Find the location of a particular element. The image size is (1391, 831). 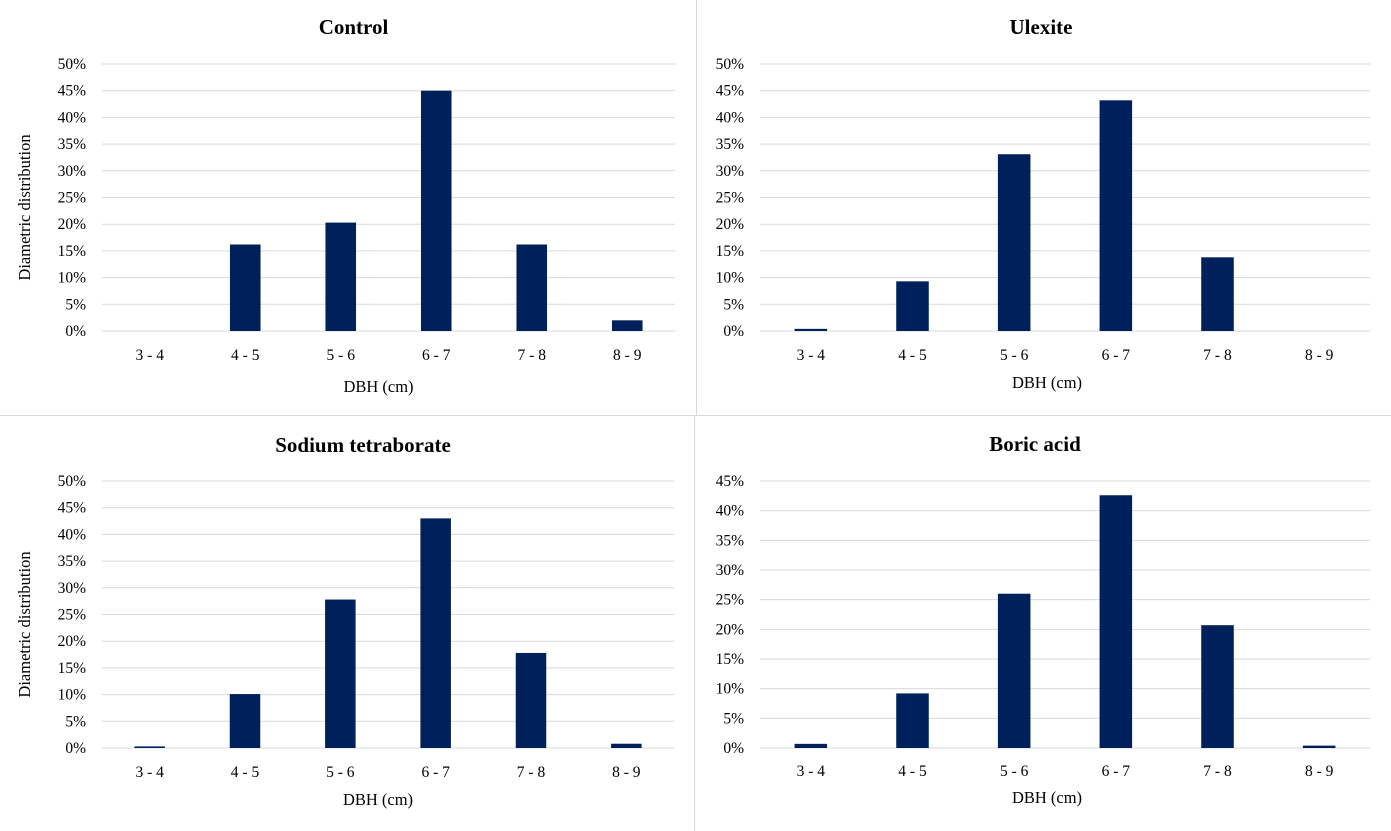

vertical-divider-bottom is located at coordinates (694, 623).